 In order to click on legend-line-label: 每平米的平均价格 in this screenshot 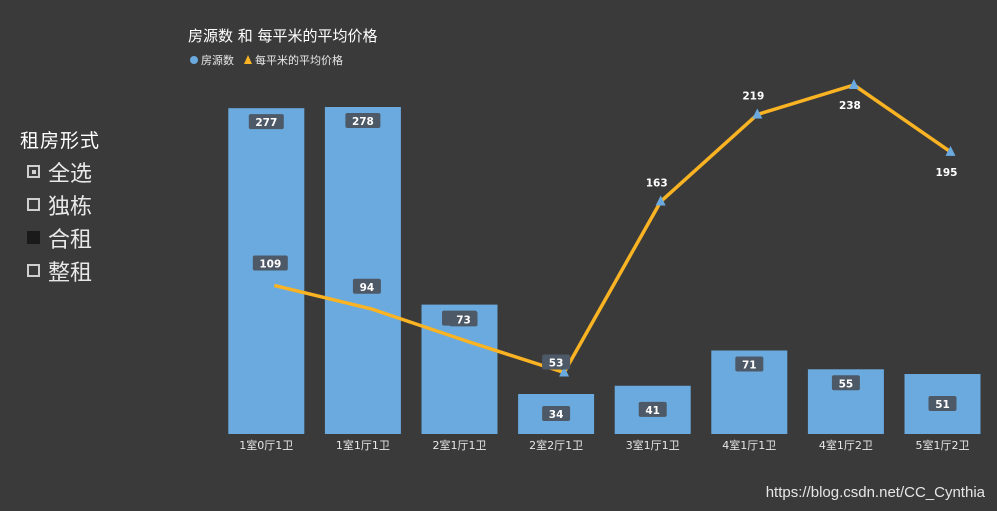, I will do `click(299, 60)`.